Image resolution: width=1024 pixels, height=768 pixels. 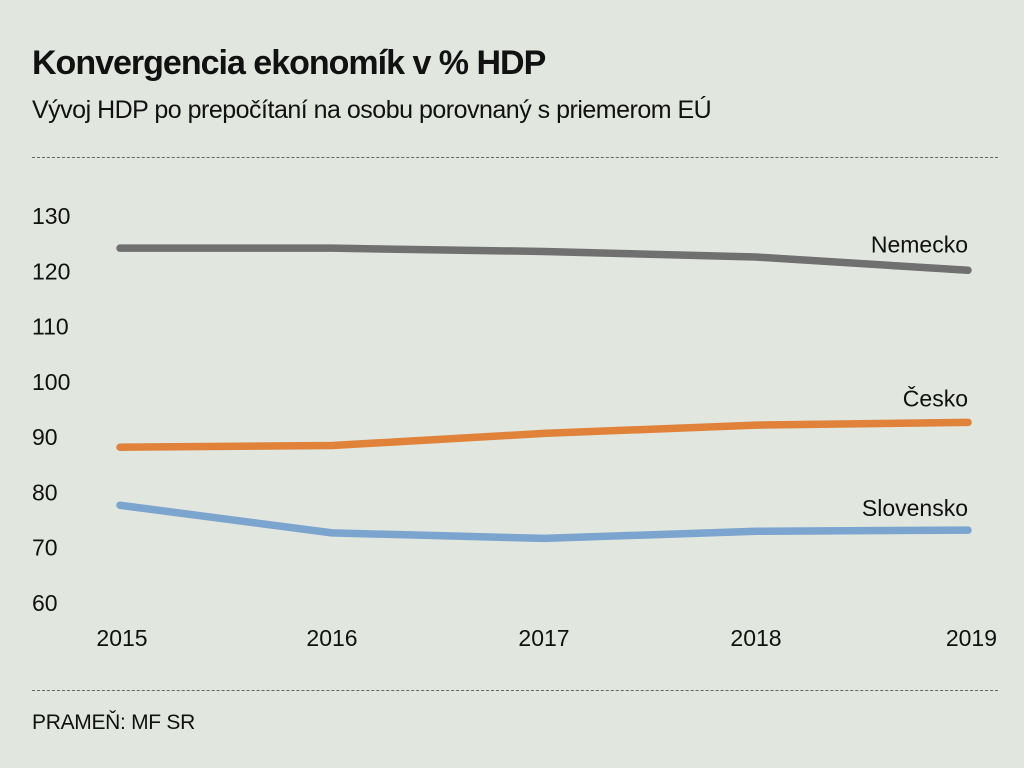 What do you see at coordinates (45, 492) in the screenshot?
I see `y-tick-label: 80` at bounding box center [45, 492].